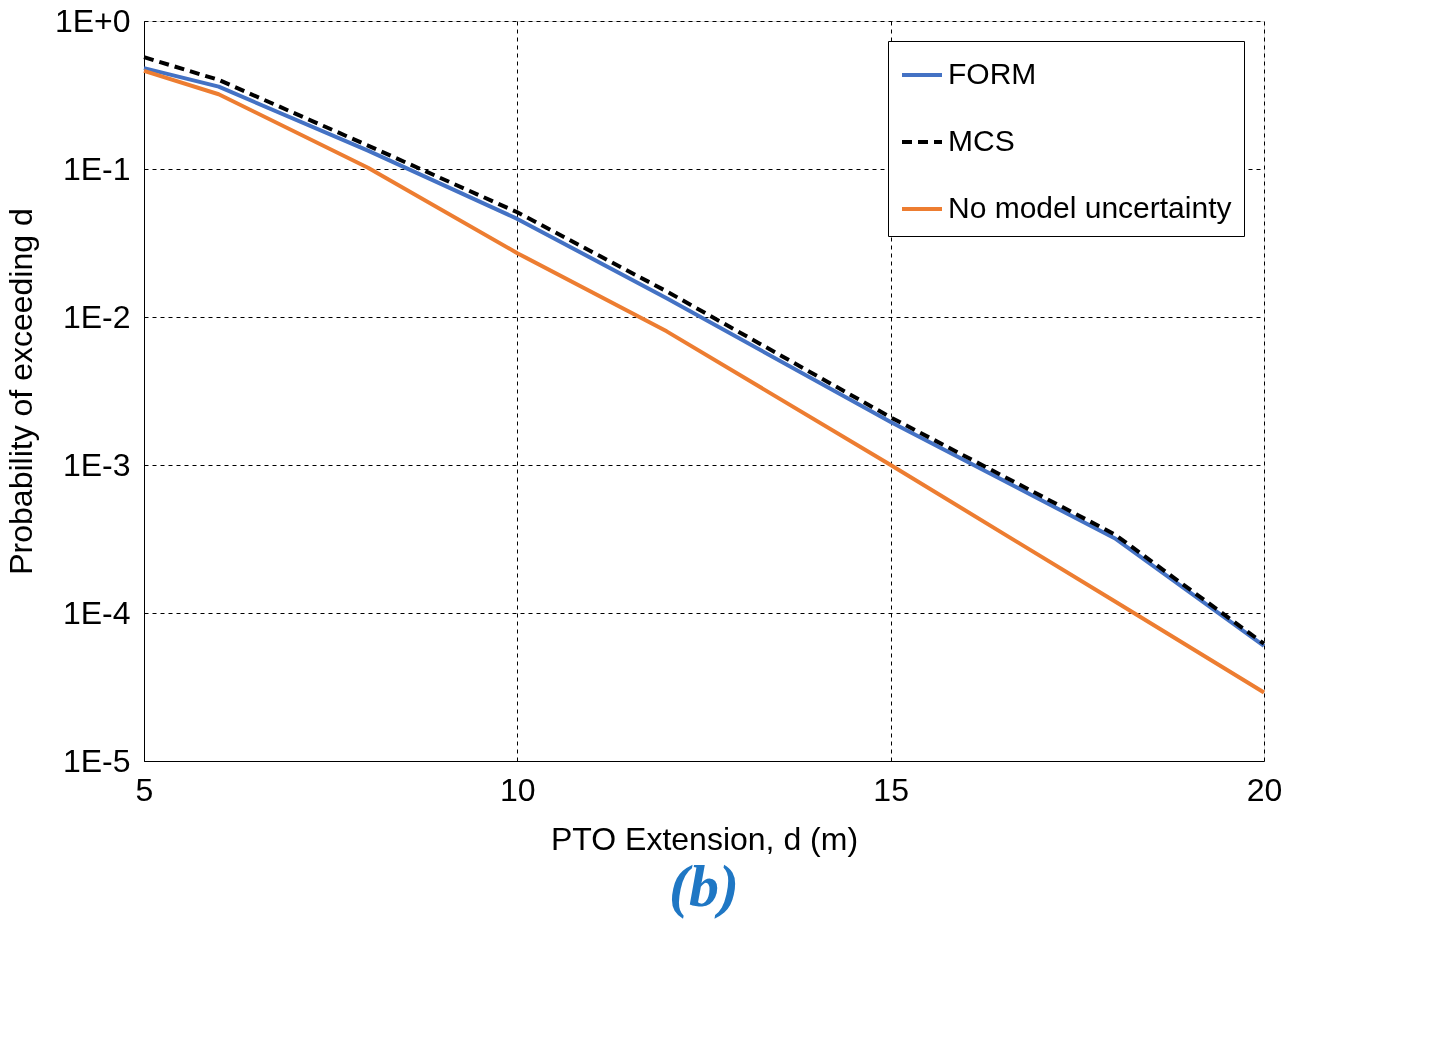 This screenshot has height=1040, width=1451. I want to click on x-tick-label: 5, so click(144, 789).